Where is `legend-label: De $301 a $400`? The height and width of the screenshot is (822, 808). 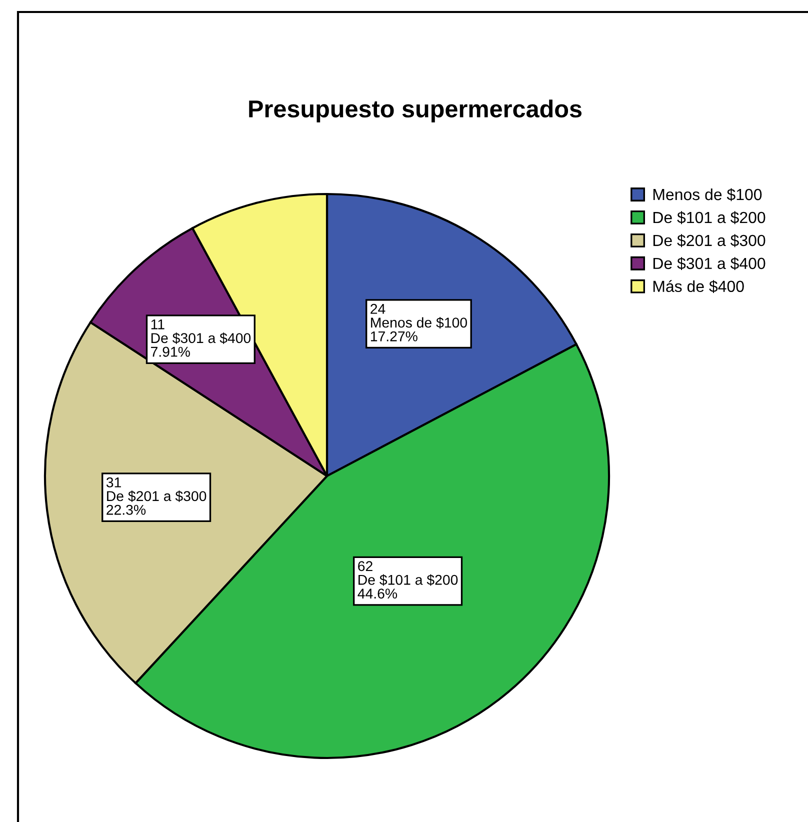 legend-label: De $301 a $400 is located at coordinates (709, 263).